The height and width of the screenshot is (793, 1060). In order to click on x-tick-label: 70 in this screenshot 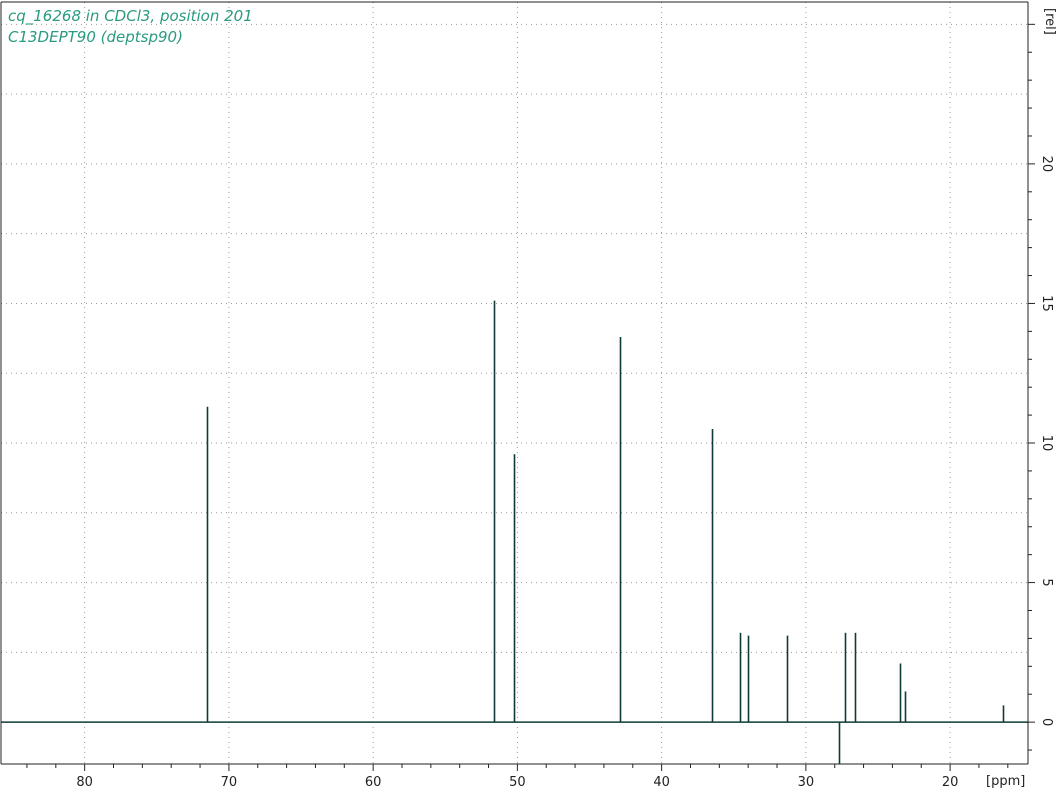, I will do `click(229, 782)`.